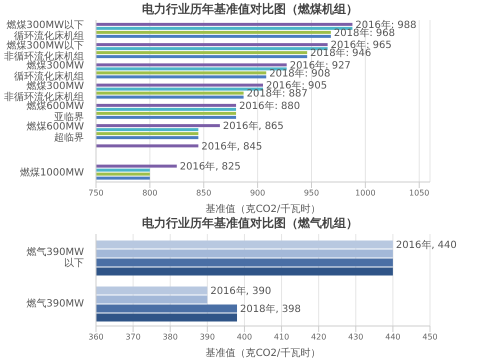  I want to click on y-tick-label: 燃煤300MW非循环流化床机组, so click(44, 91).